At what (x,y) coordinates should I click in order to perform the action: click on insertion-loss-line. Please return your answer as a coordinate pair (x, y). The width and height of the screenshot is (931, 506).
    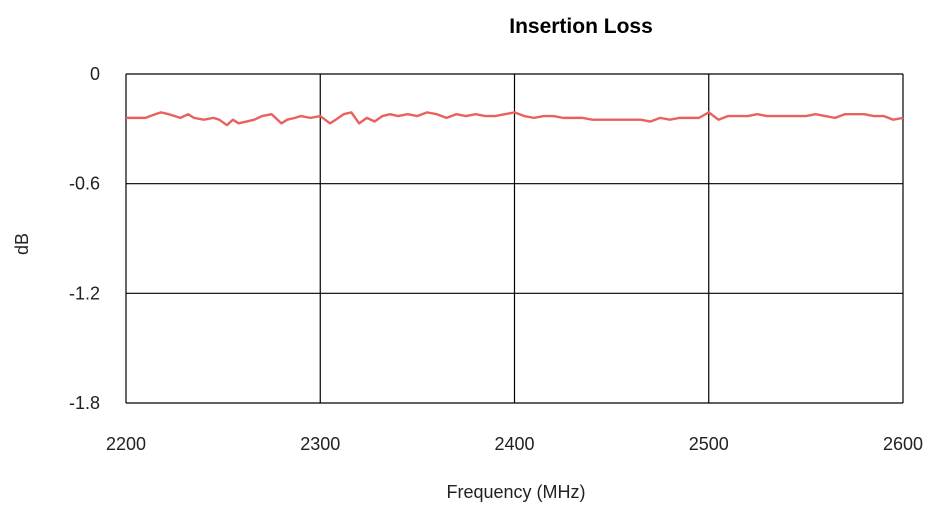
    Looking at the image, I should click on (515, 119).